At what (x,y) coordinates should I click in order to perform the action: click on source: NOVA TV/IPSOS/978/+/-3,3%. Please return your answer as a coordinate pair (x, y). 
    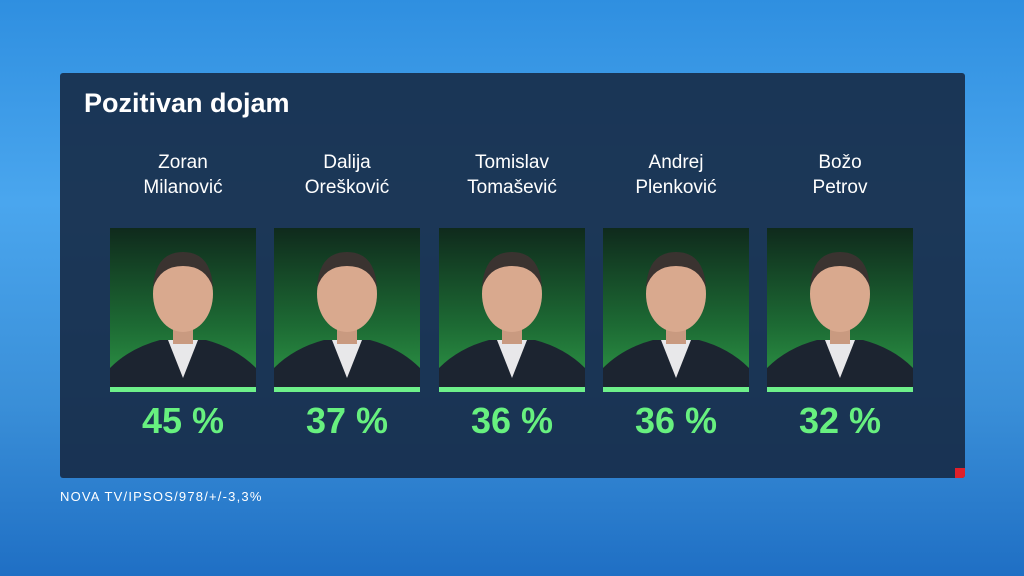
    Looking at the image, I should click on (161, 496).